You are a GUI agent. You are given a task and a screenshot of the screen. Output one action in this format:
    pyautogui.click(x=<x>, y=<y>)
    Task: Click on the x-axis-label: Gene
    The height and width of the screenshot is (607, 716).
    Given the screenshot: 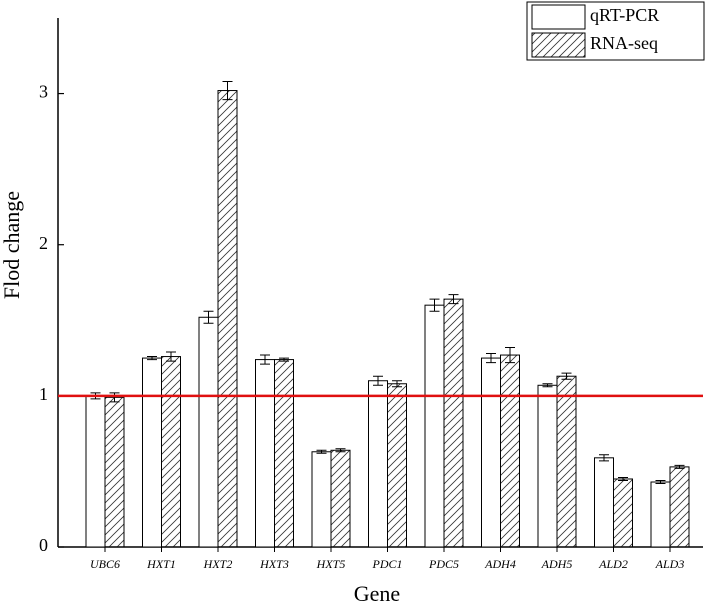 What is the action you would take?
    pyautogui.click(x=377, y=593)
    